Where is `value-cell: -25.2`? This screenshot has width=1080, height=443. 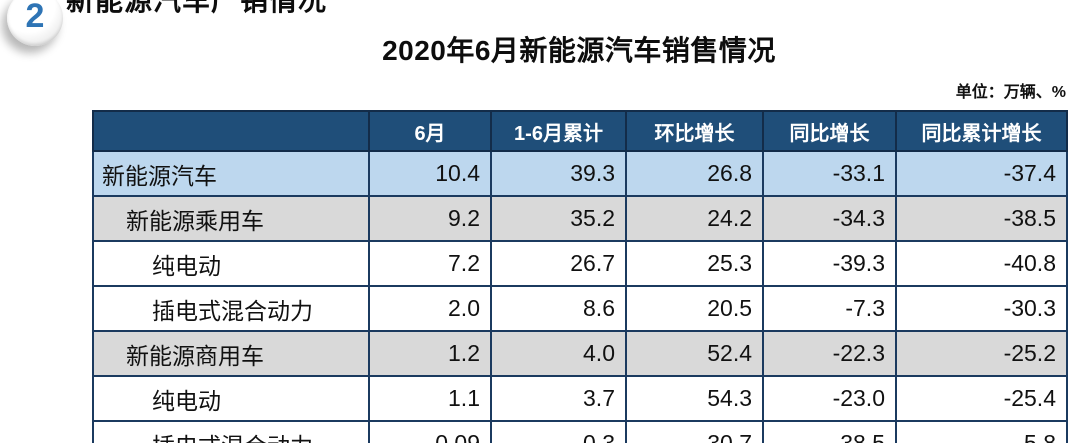
value-cell: -25.2 is located at coordinates (981, 353).